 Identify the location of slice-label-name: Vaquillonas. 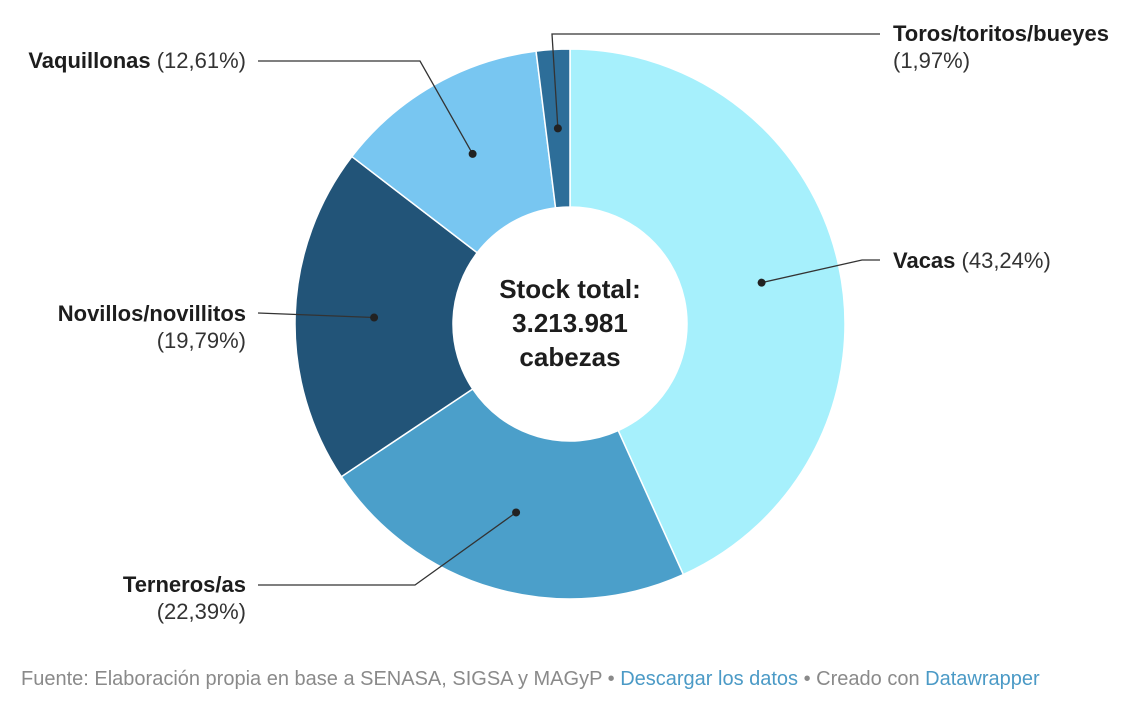
(89, 60).